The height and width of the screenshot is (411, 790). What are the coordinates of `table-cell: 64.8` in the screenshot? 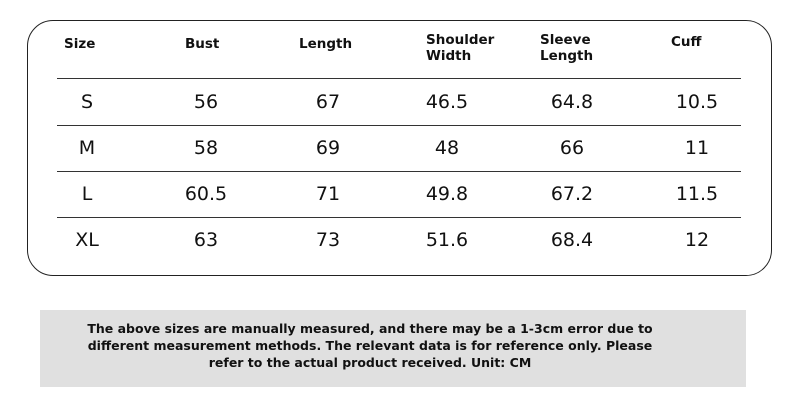 It's located at (572, 102).